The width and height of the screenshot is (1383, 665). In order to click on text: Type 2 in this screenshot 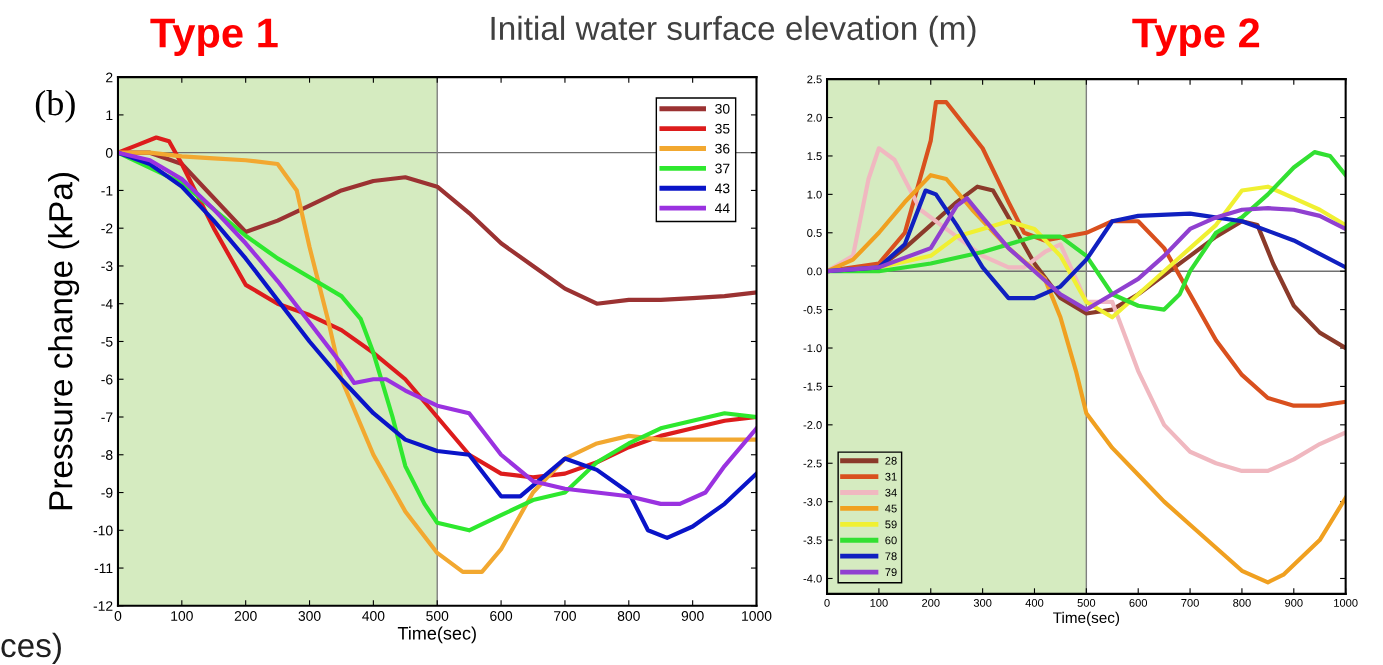, I will do `click(1196, 37)`.